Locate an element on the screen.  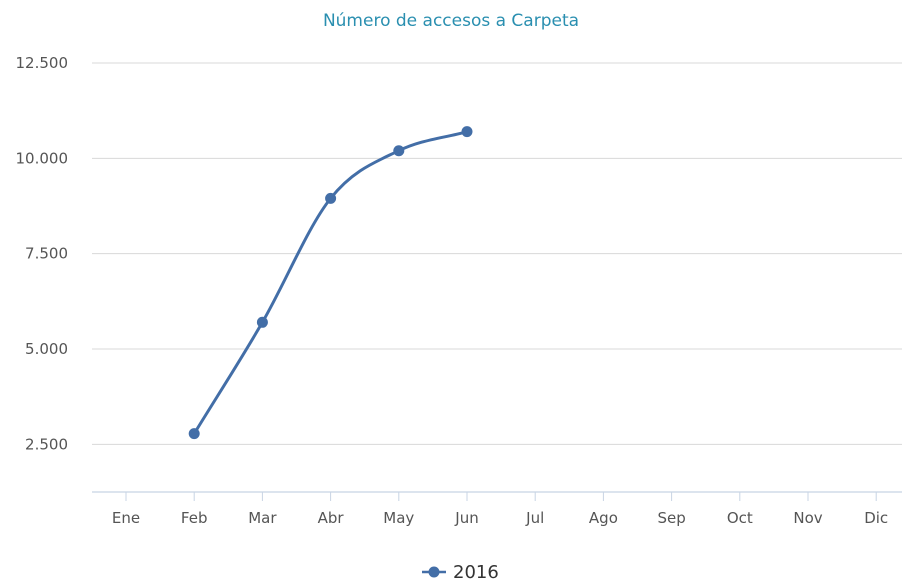
x-tick-label: May is located at coordinates (398, 518).